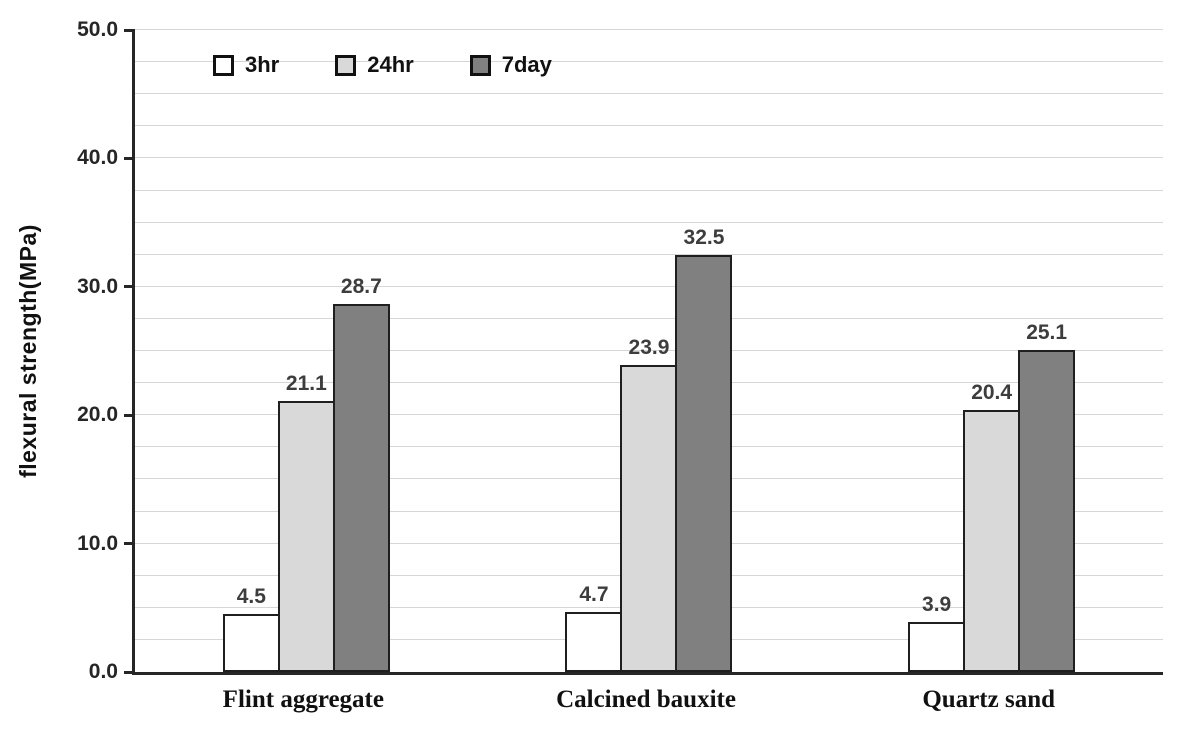 The image size is (1201, 738). I want to click on bar-7day-flint-aggregate: 28.7, so click(361, 473).